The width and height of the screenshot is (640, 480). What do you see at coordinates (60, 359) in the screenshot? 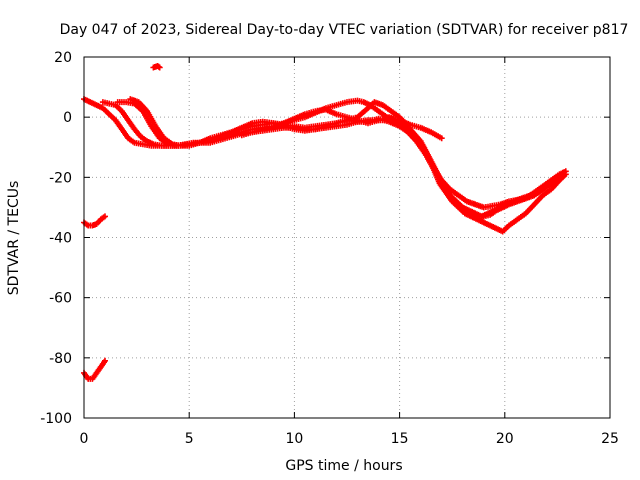
I see `y-tick-label: -80` at bounding box center [60, 359].